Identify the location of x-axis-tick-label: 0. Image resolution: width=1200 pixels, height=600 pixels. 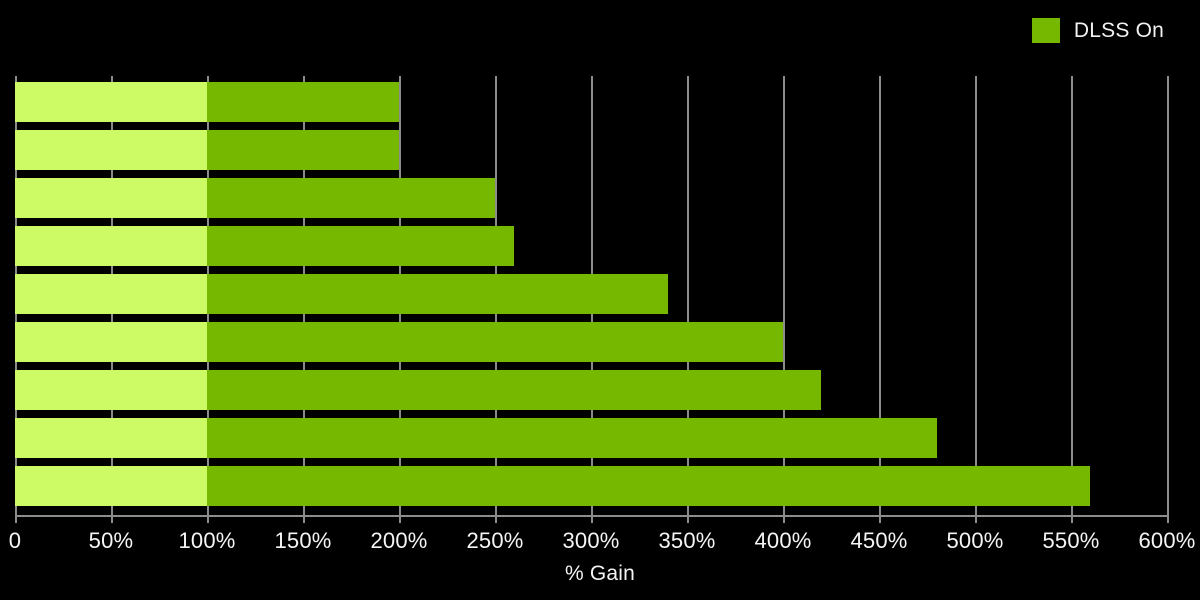
(15, 540).